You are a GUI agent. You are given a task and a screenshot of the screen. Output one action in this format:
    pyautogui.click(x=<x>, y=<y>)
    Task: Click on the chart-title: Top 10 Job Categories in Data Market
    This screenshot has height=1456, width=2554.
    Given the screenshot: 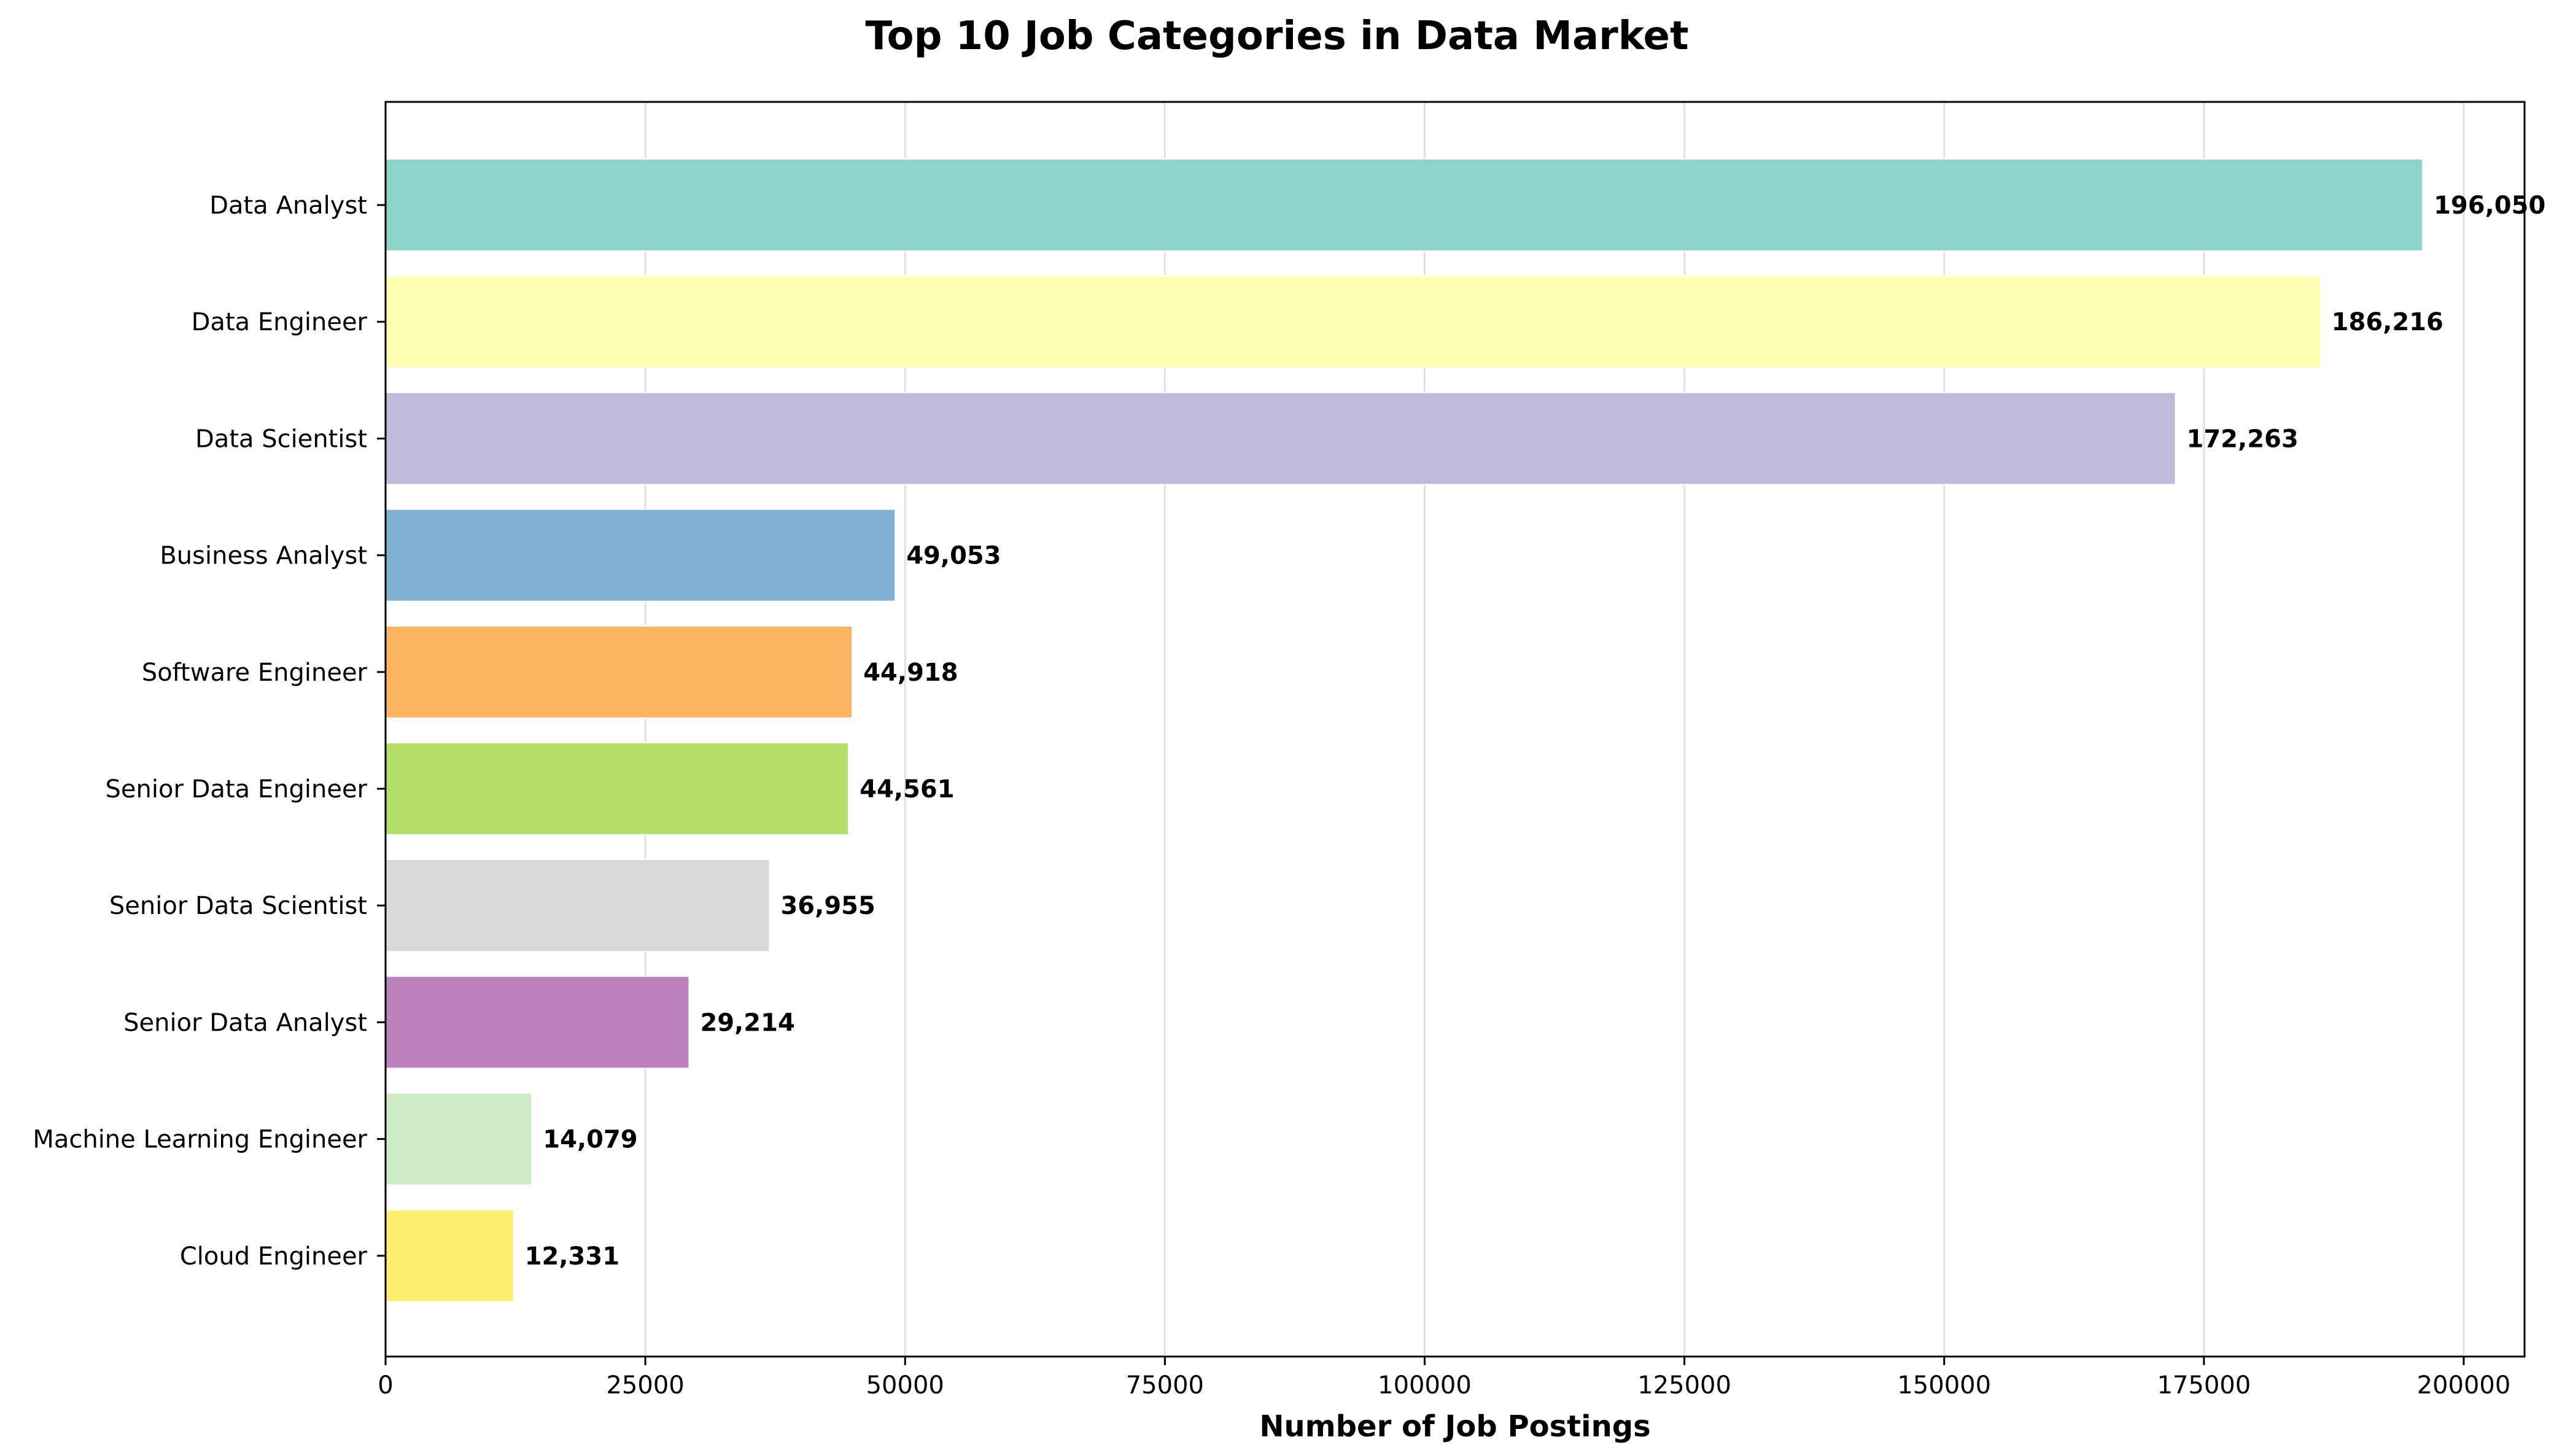 What is the action you would take?
    pyautogui.click(x=1277, y=36)
    